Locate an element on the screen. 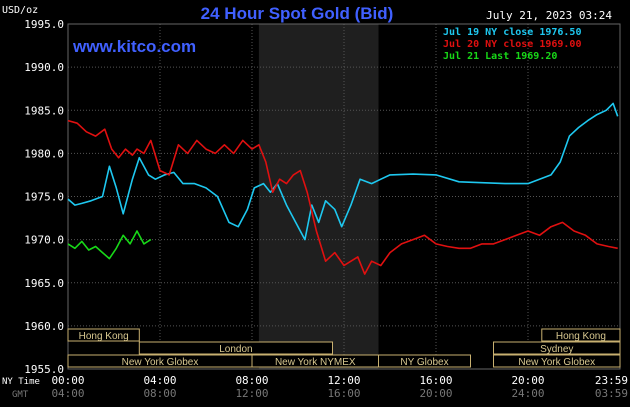 This screenshot has height=407, width=630. legend-entry-0: Jul 19 NY close 1976.50 is located at coordinates (512, 32).